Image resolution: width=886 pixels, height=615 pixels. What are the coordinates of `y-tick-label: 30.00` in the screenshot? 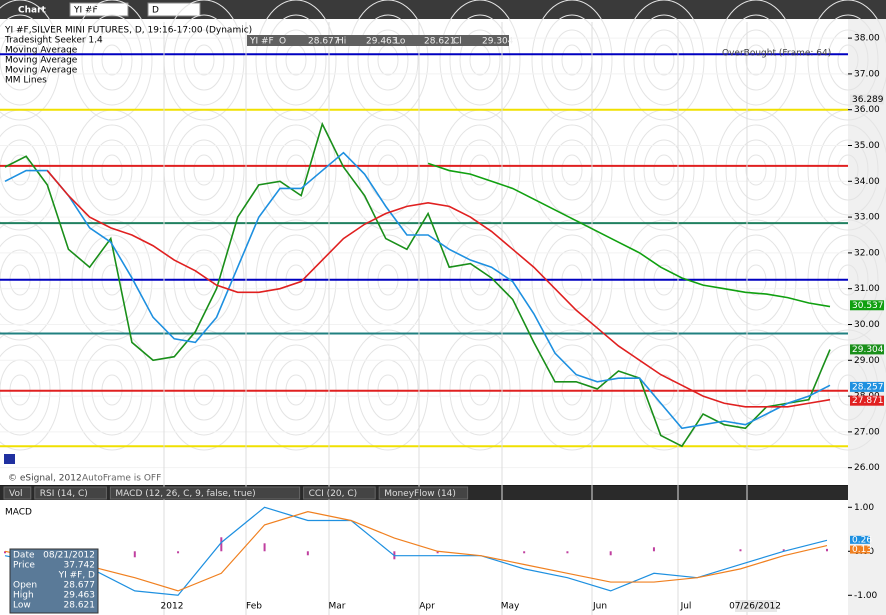 It's located at (867, 325).